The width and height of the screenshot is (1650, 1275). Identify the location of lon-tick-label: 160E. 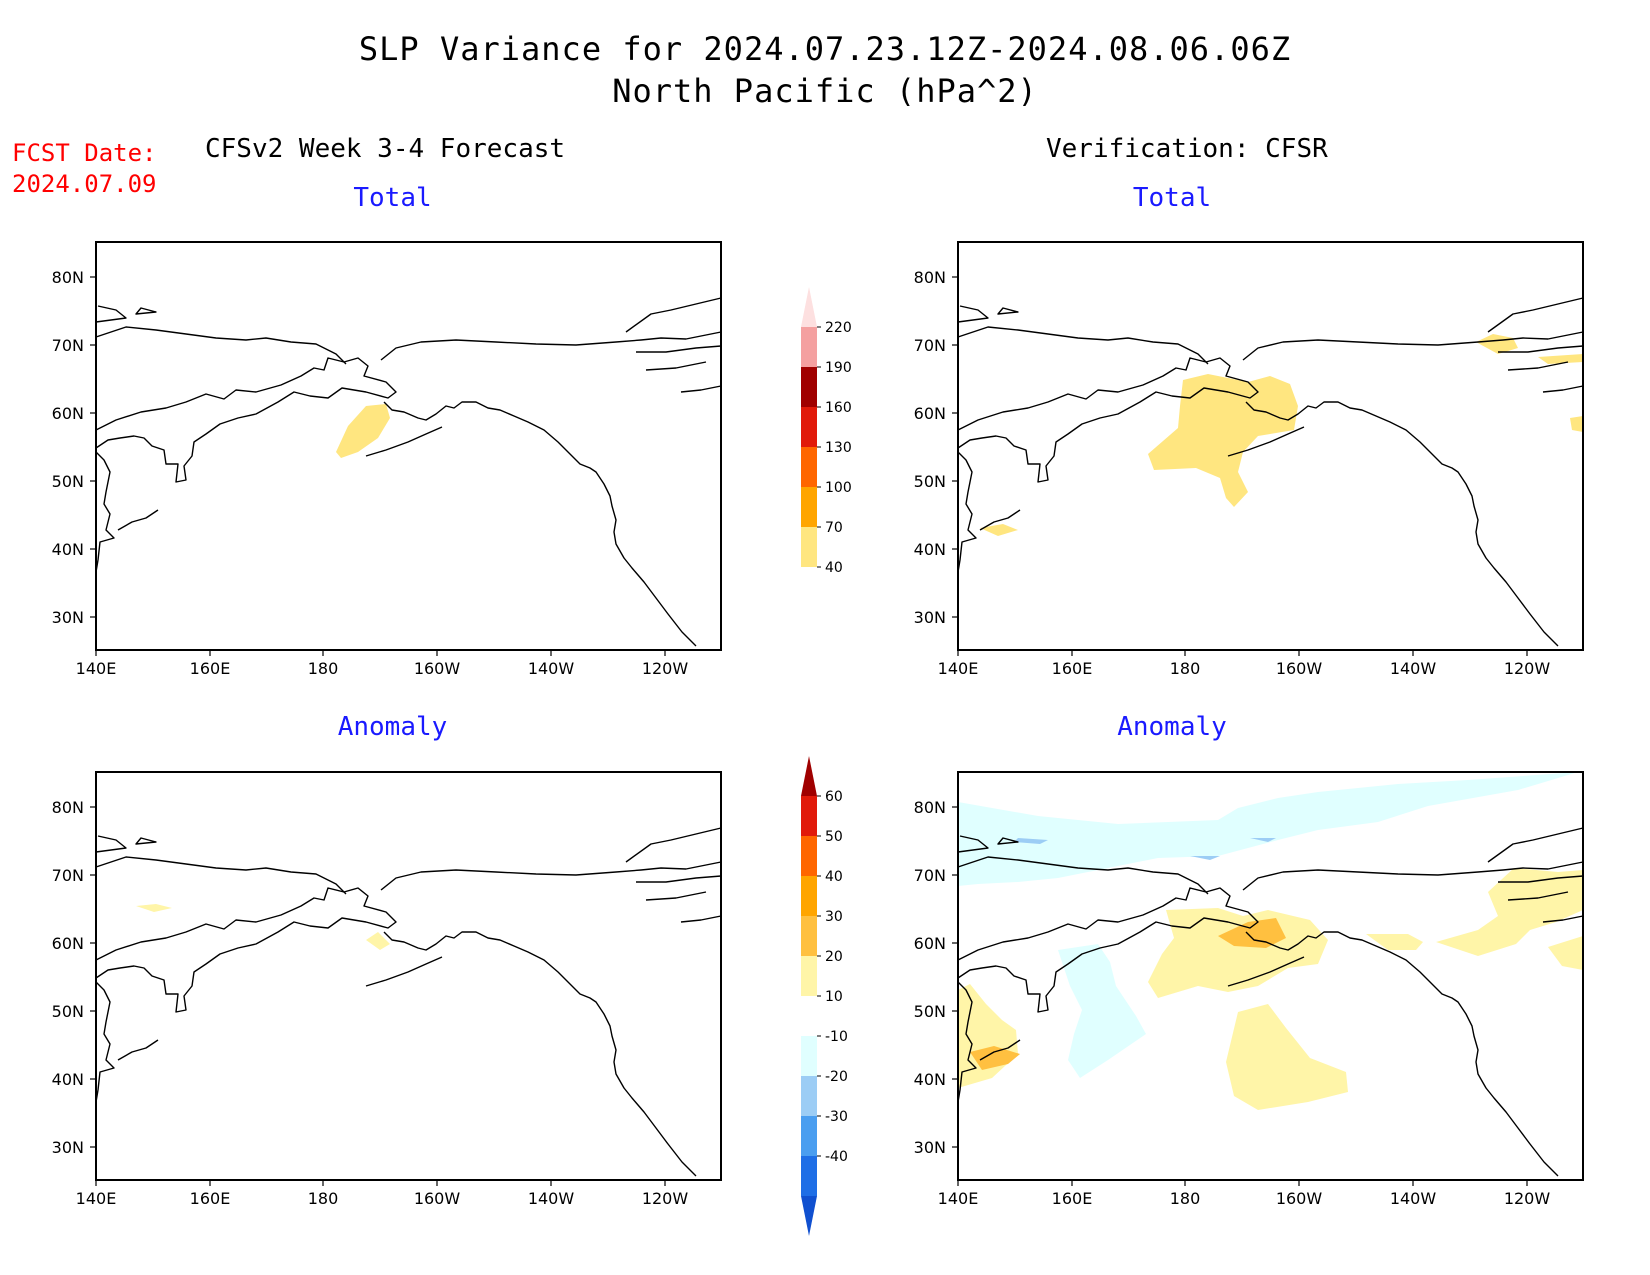
(1072, 1198).